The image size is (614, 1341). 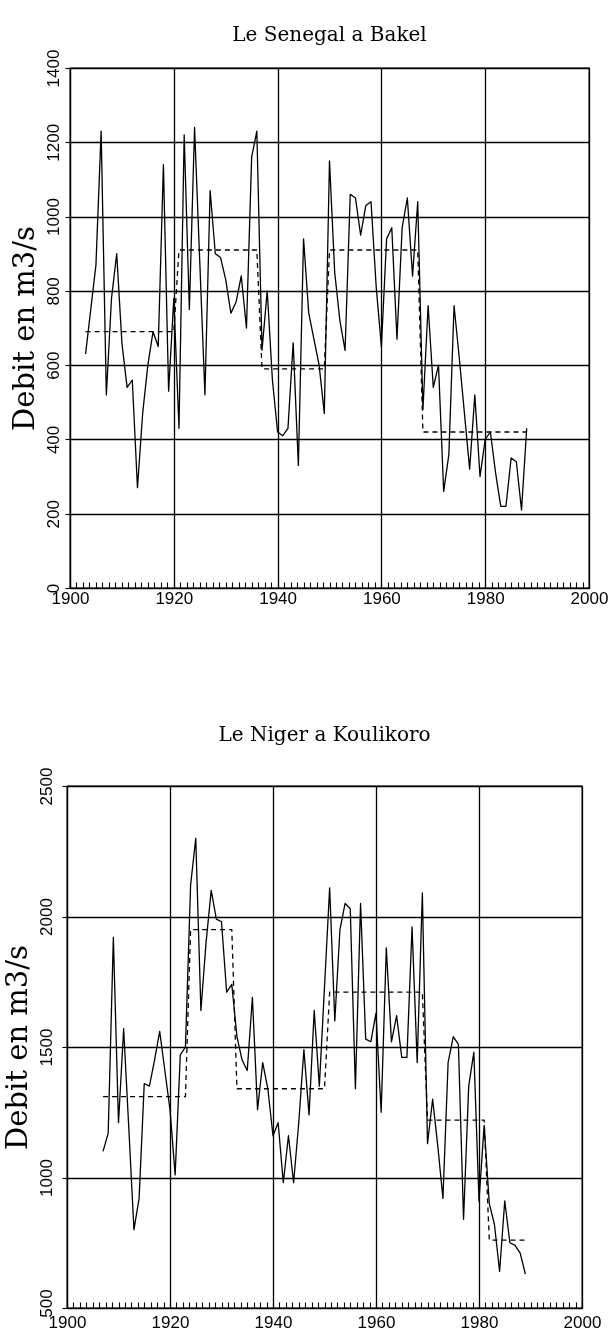 I want to click on y-tick-label: 1500, so click(x=46, y=1047).